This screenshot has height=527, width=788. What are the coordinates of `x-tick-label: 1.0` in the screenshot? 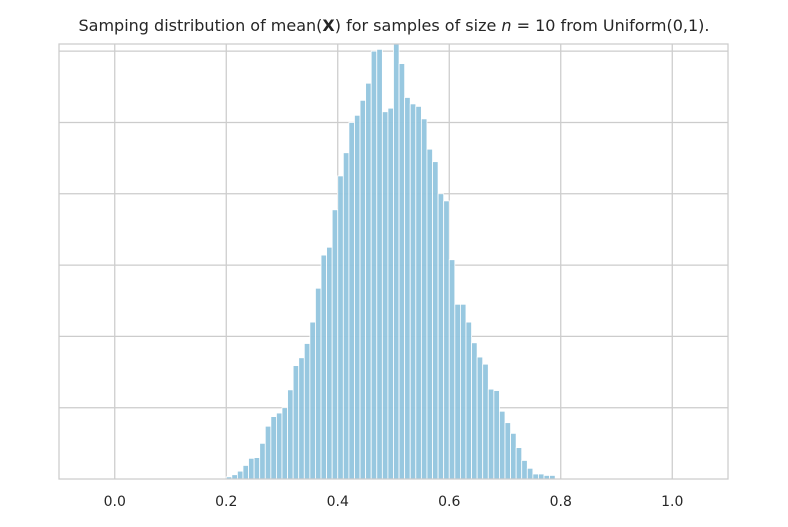 It's located at (672, 502).